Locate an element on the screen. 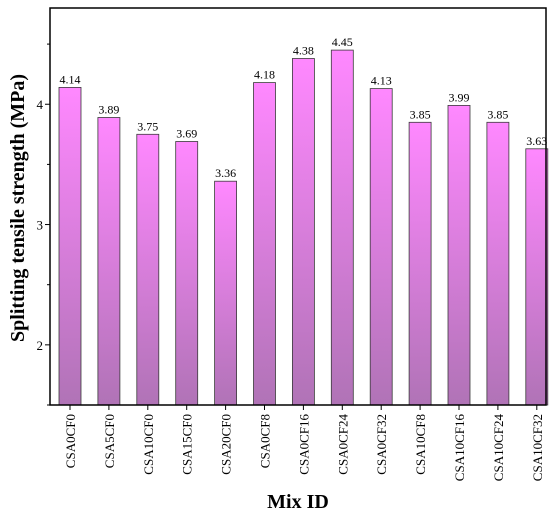  y-tick-label-4: 4 is located at coordinates (40, 104).